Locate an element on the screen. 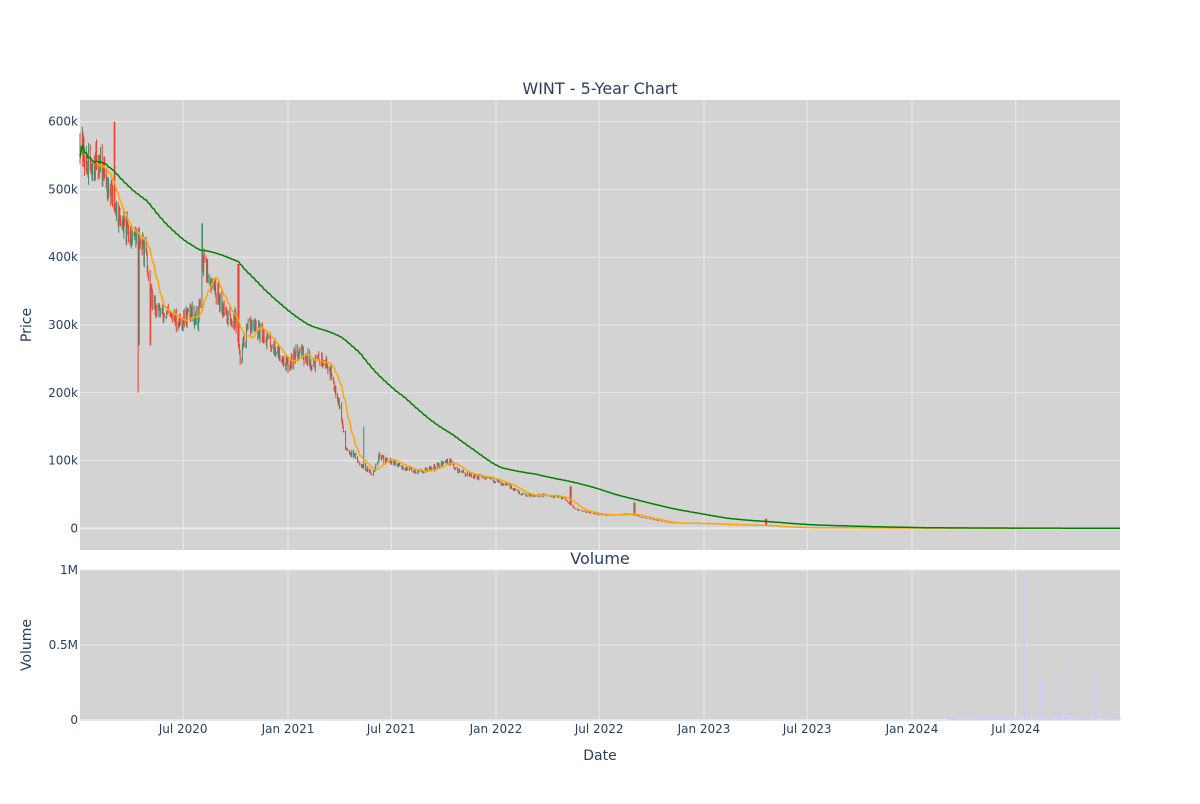 This screenshot has width=1200, height=804. price-y-tick-label: 500k is located at coordinates (63, 189).